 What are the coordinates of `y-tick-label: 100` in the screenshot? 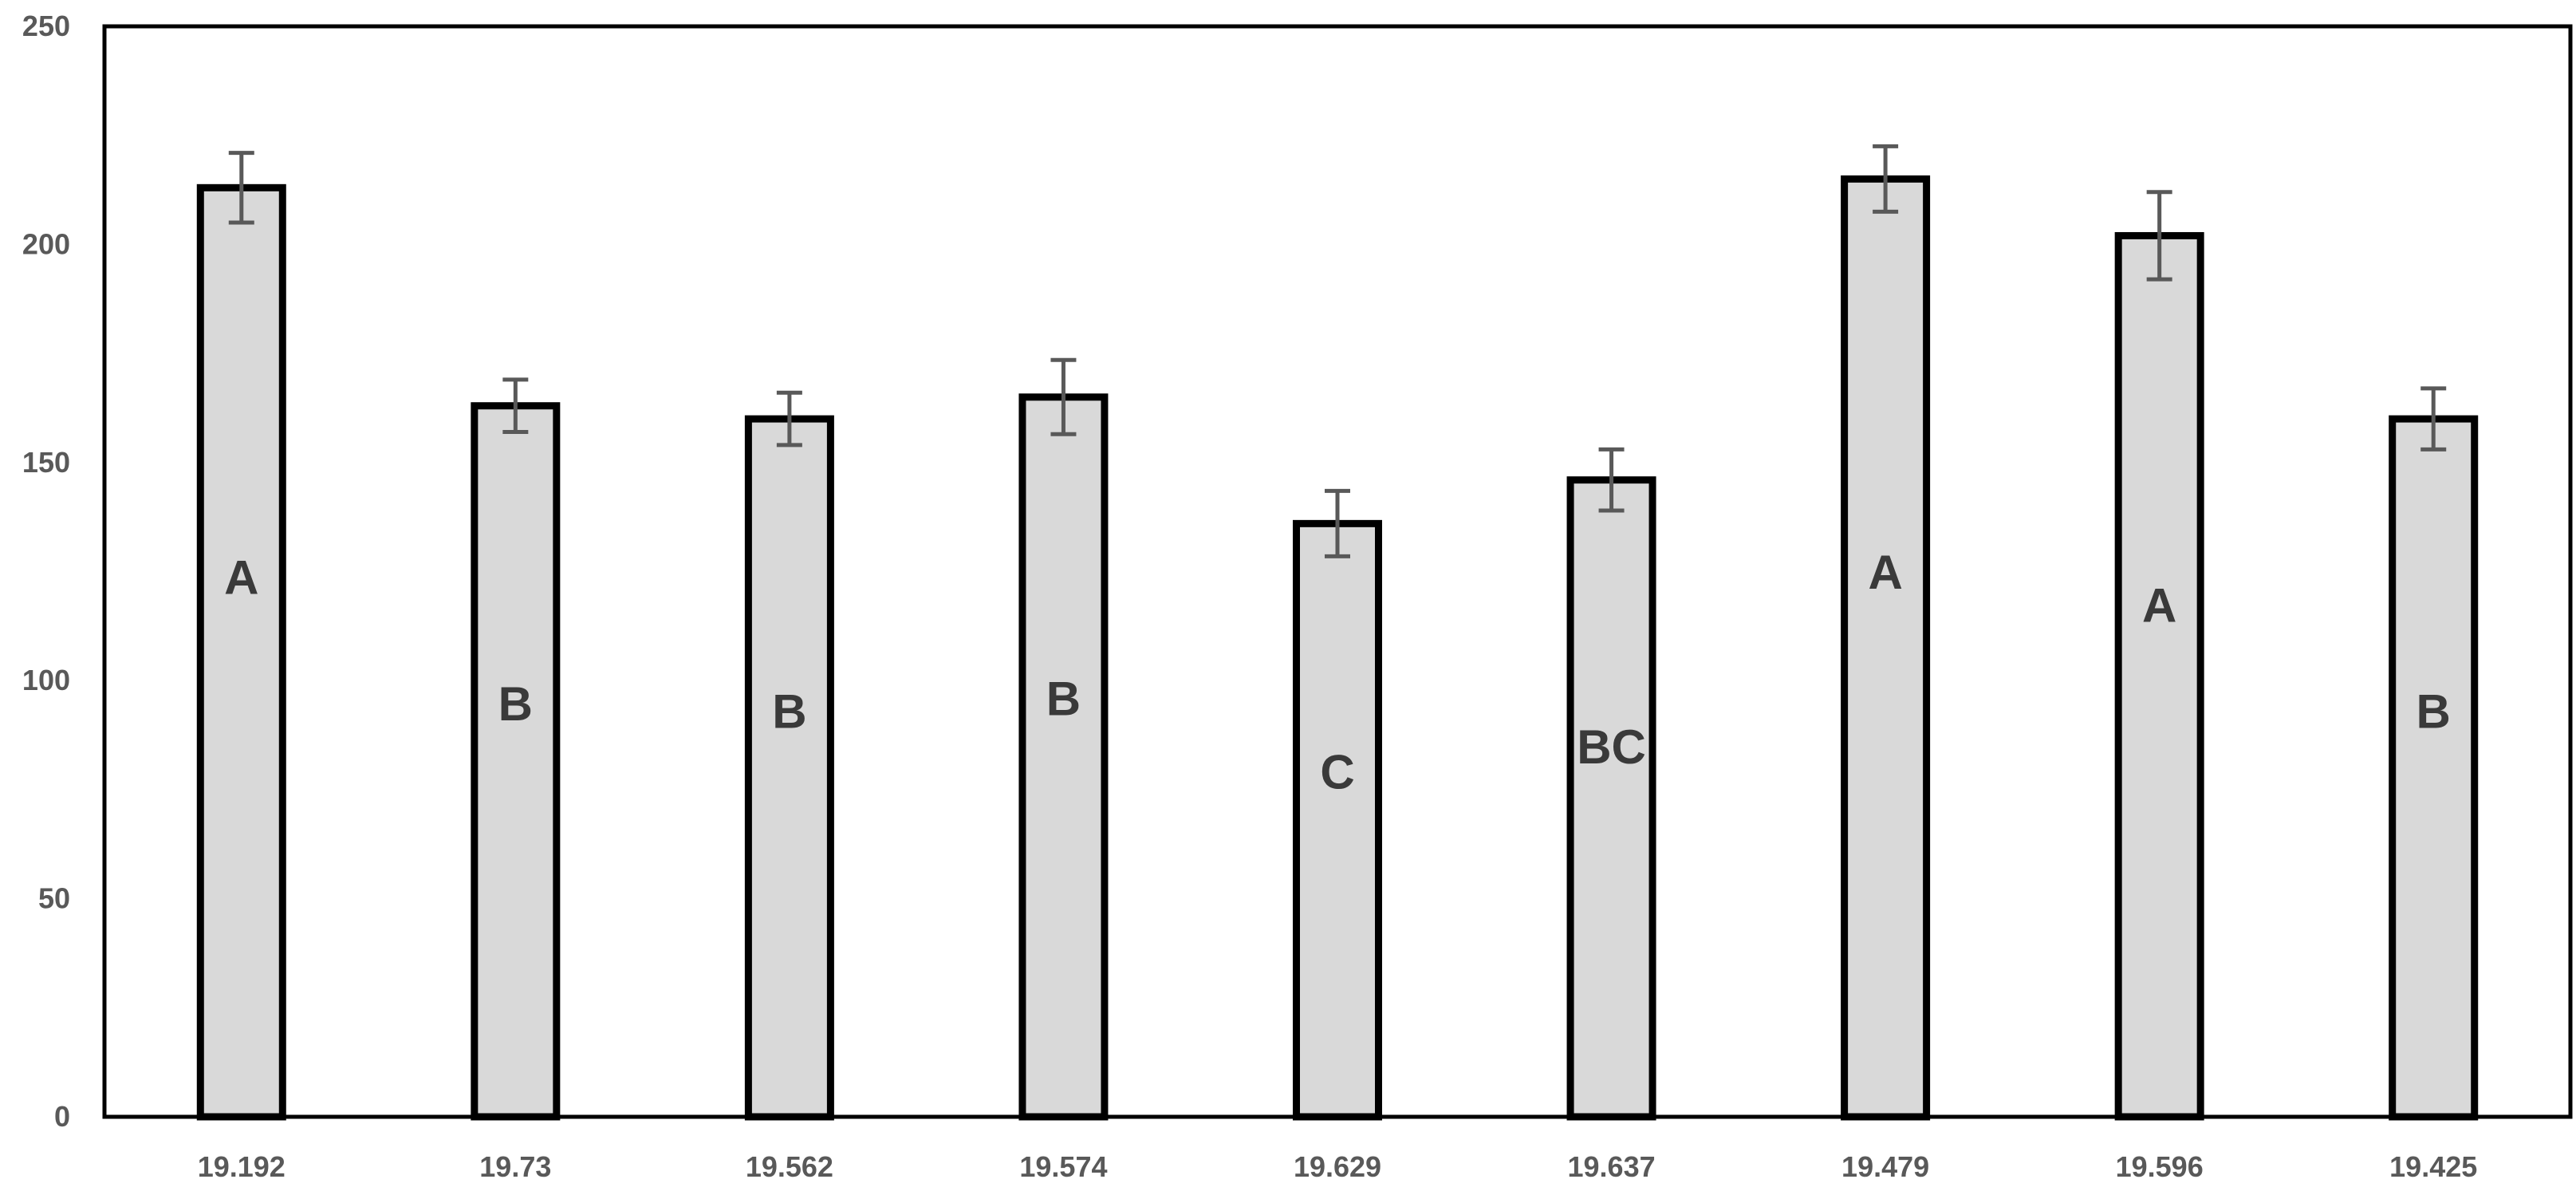 It's located at (46, 680).